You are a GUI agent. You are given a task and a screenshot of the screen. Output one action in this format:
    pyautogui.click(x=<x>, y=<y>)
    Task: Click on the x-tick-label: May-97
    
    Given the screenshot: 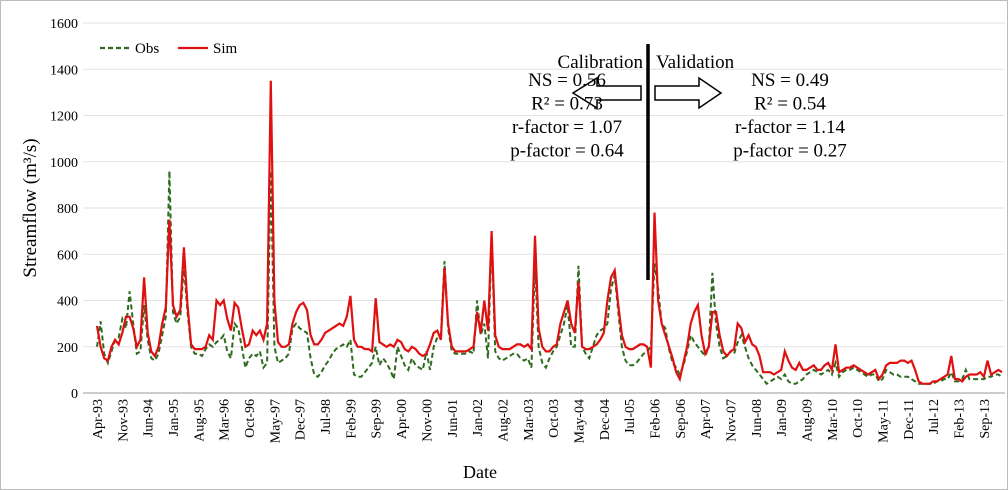 What is the action you would take?
    pyautogui.click(x=275, y=421)
    